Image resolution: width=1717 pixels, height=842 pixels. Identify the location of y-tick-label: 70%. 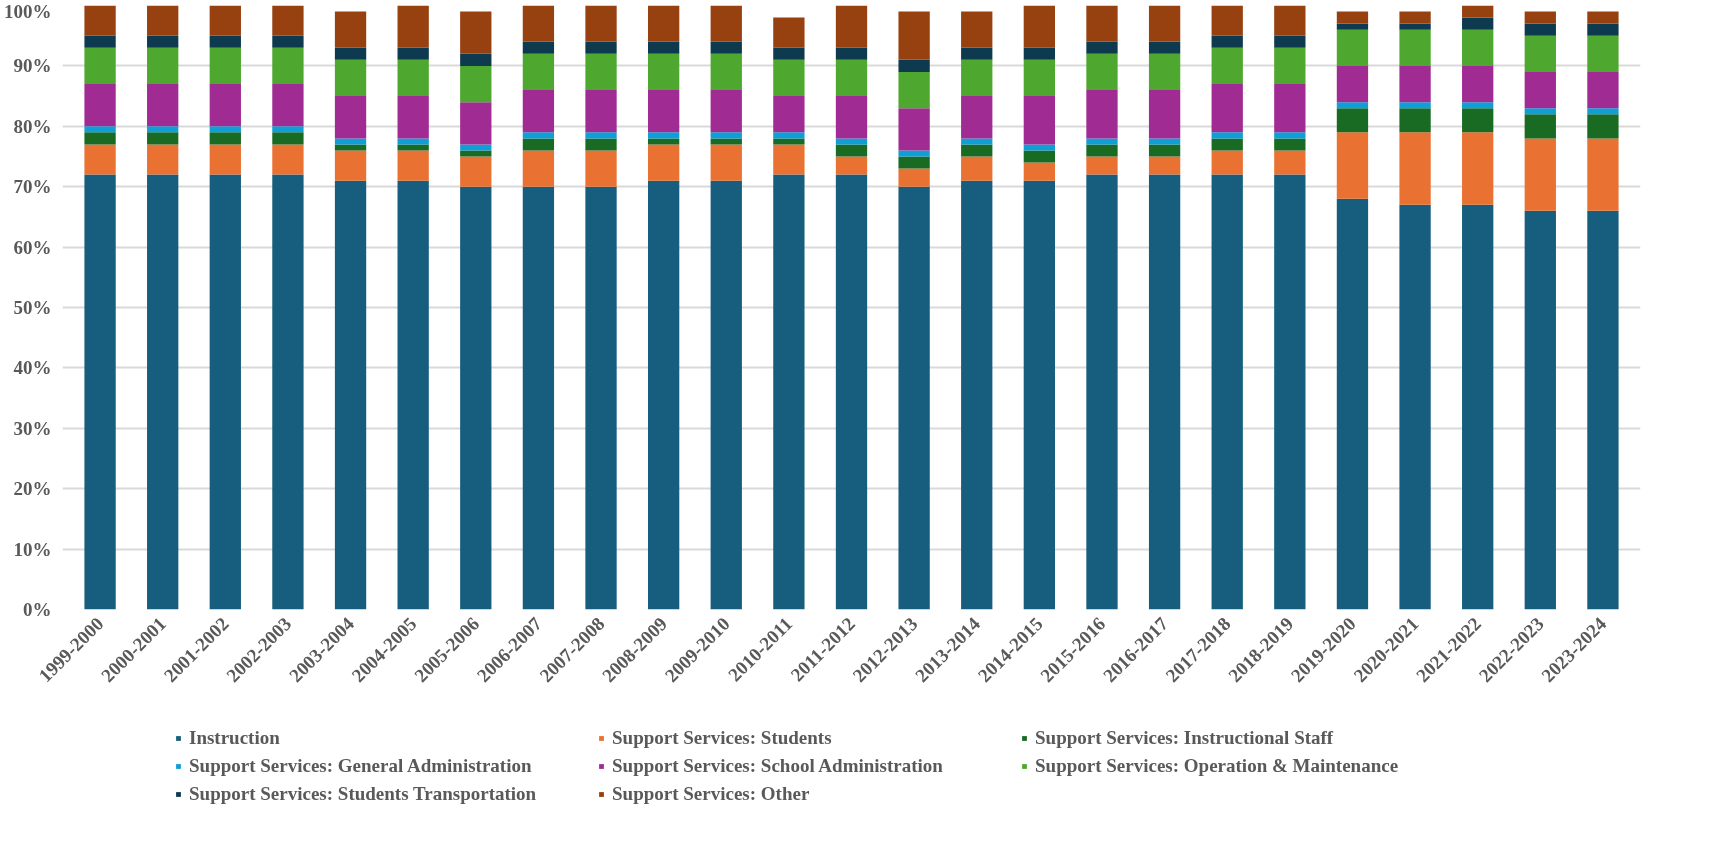
(32, 187).